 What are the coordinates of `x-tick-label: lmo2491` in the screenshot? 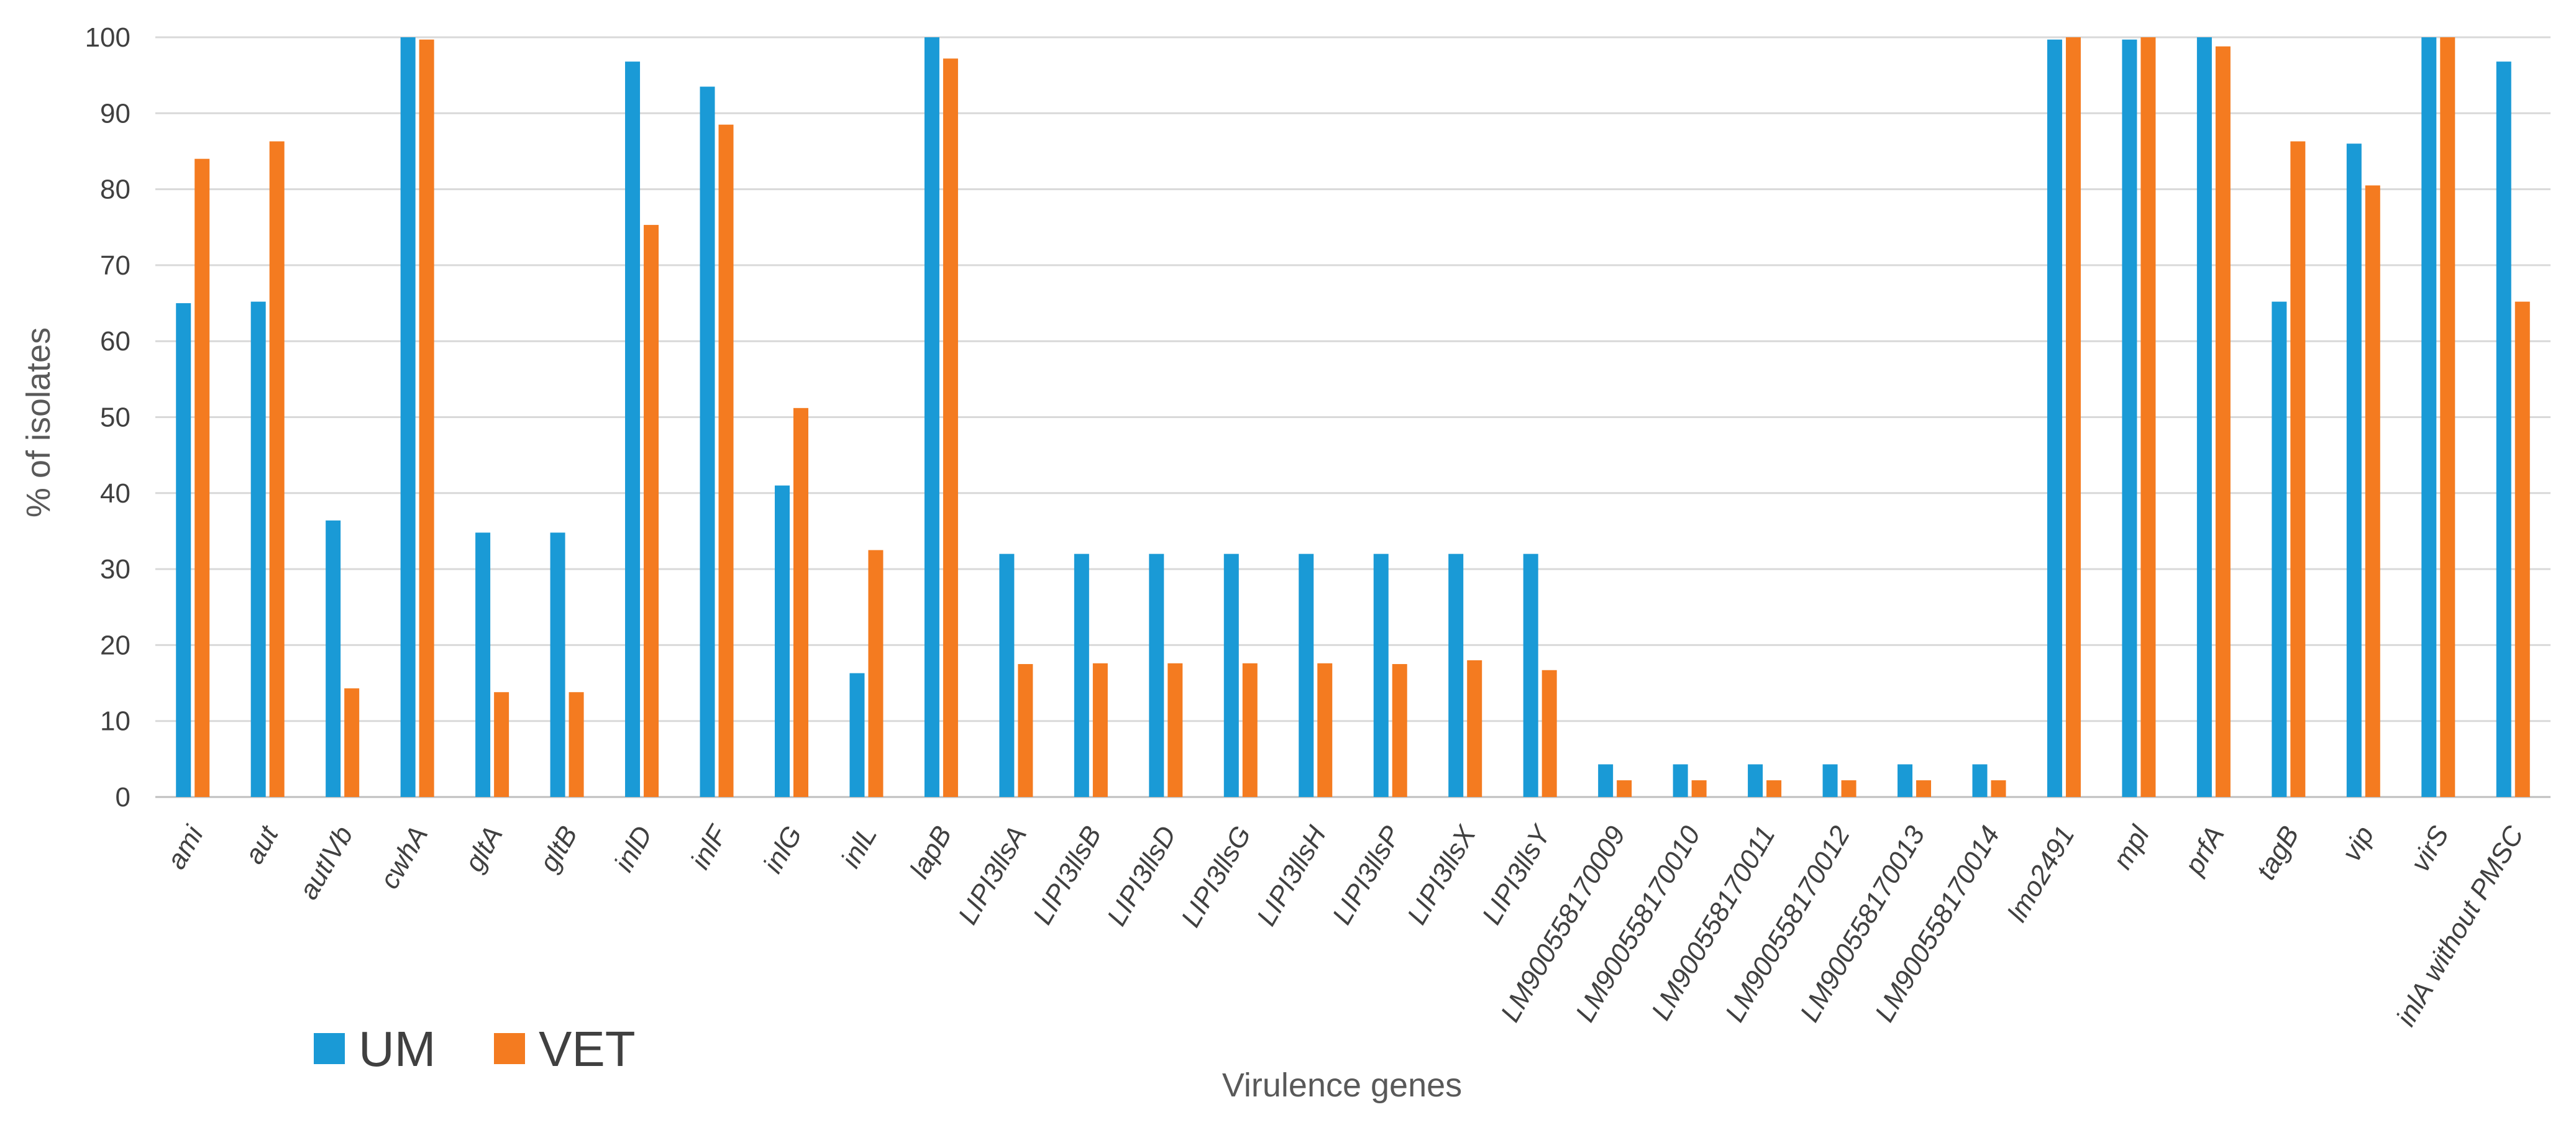 It's located at (2041, 874).